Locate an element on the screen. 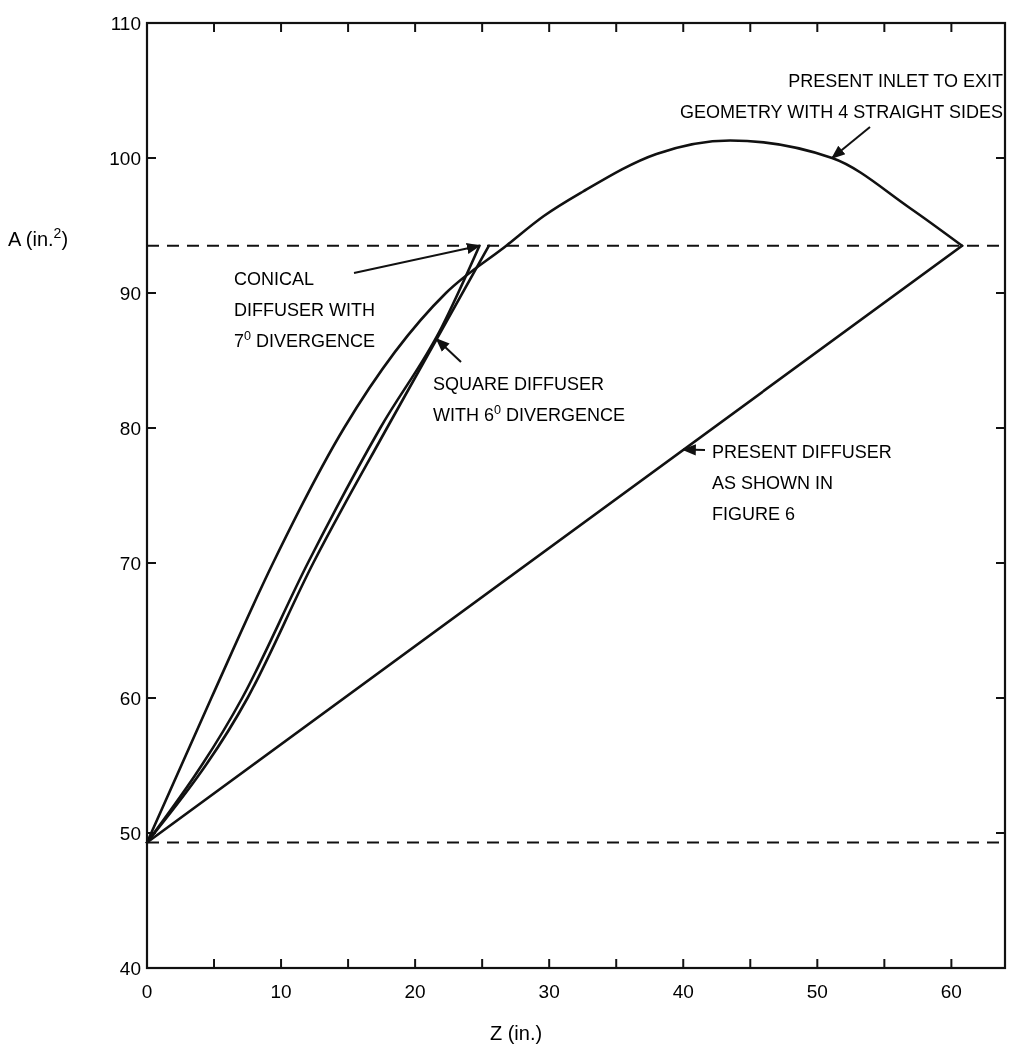  y-tick-label: 40 is located at coordinates (130, 968).